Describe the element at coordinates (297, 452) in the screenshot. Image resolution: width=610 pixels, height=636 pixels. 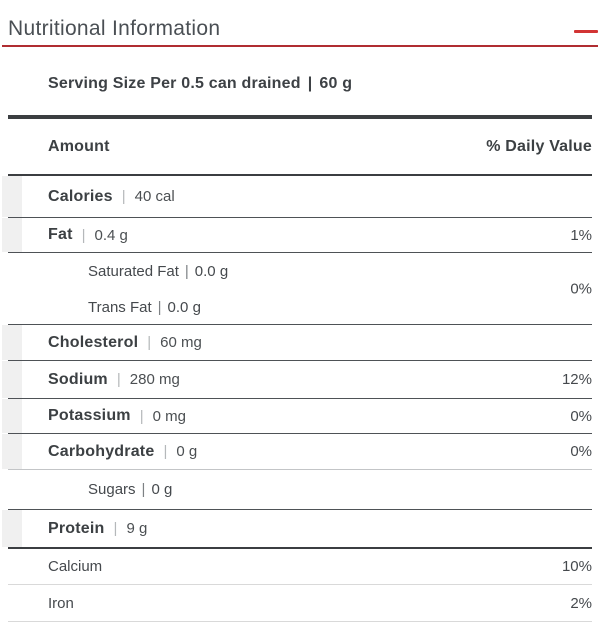
I see `table-row-carbohydrate: Carbohydrate | 0 g 0%` at that location.